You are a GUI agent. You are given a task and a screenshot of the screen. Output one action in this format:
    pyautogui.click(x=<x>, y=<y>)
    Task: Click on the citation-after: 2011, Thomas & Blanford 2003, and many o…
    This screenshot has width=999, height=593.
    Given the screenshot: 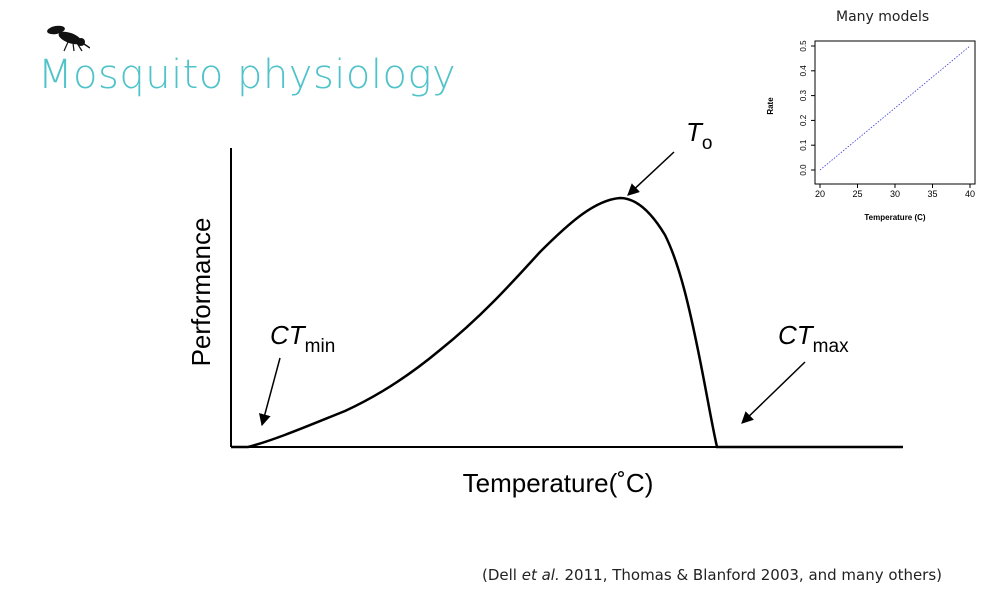 What is the action you would take?
    pyautogui.click(x=751, y=575)
    